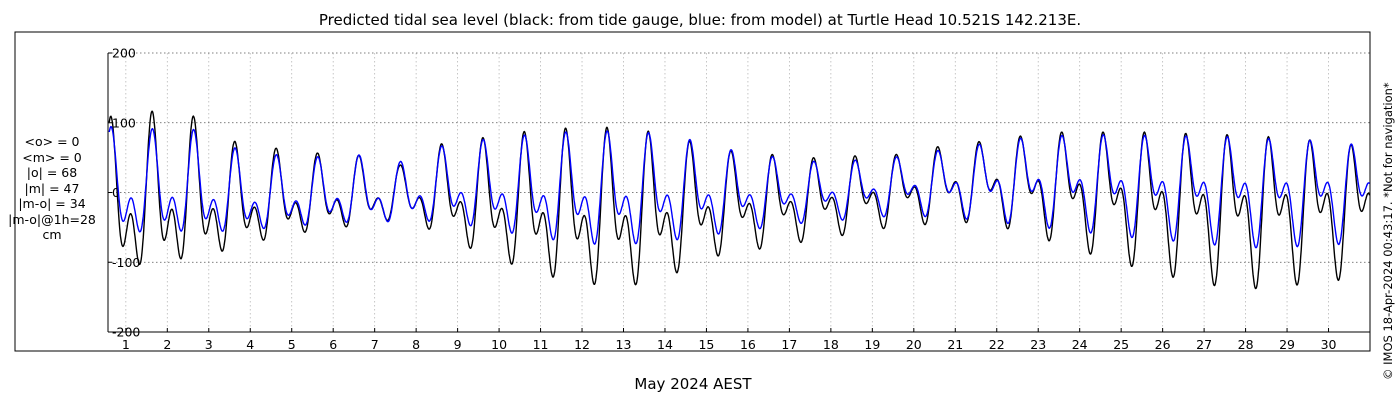 This screenshot has width=1400, height=400. Describe the element at coordinates (1121, 344) in the screenshot. I see `x-tick-label: 25` at that location.